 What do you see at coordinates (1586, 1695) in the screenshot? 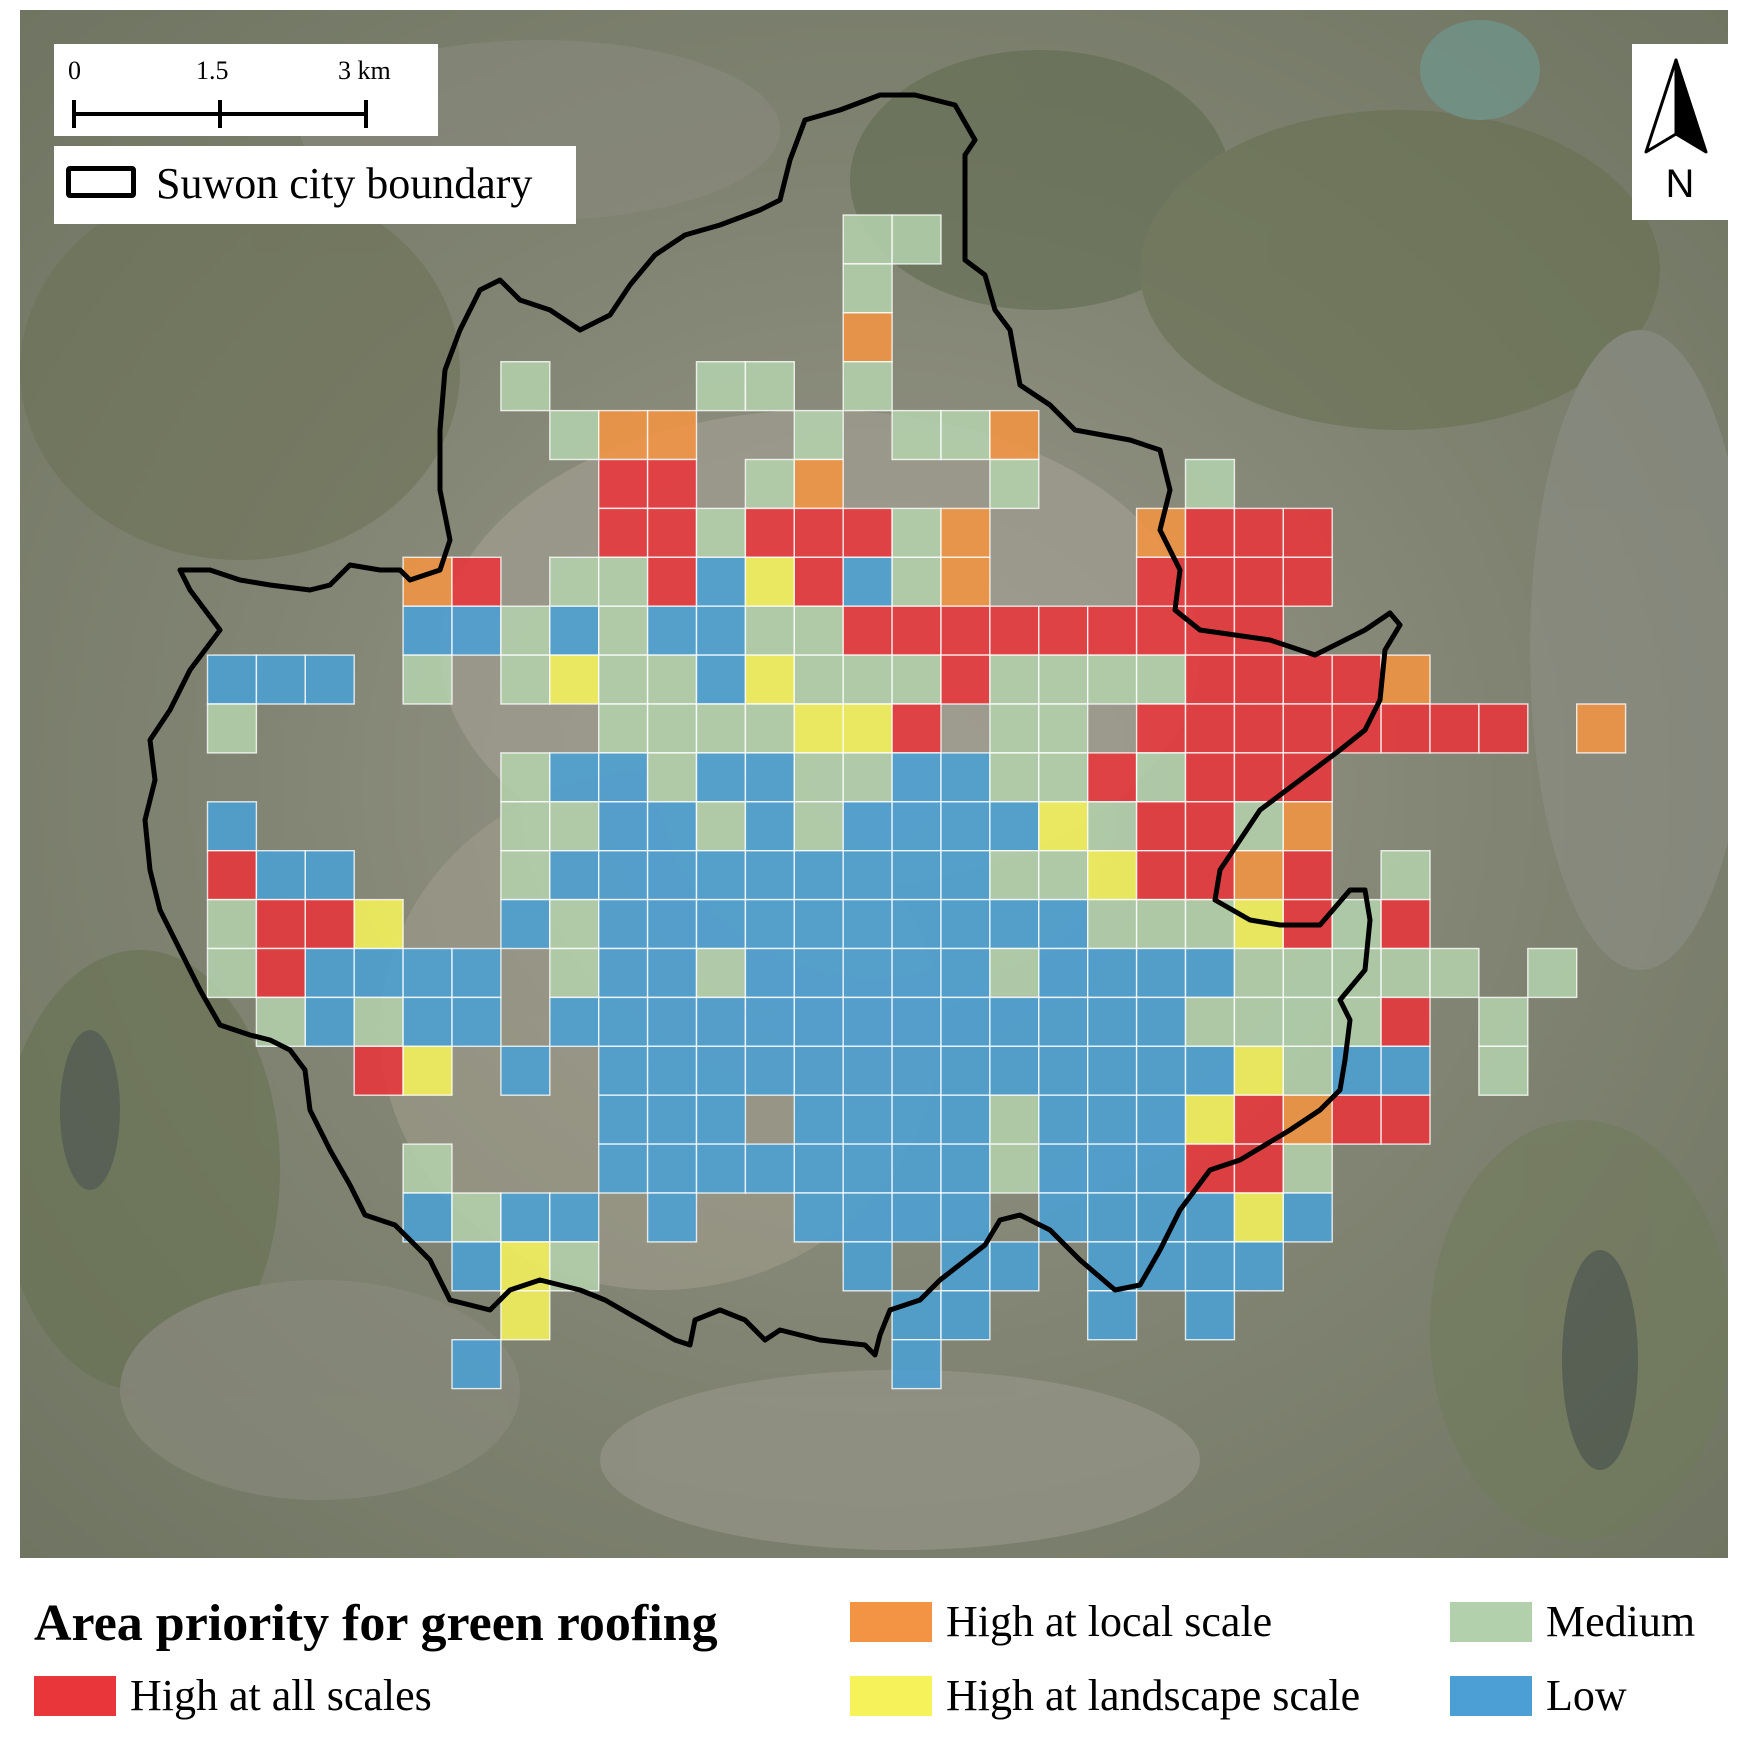
I see `legend-label-low: Low` at bounding box center [1586, 1695].